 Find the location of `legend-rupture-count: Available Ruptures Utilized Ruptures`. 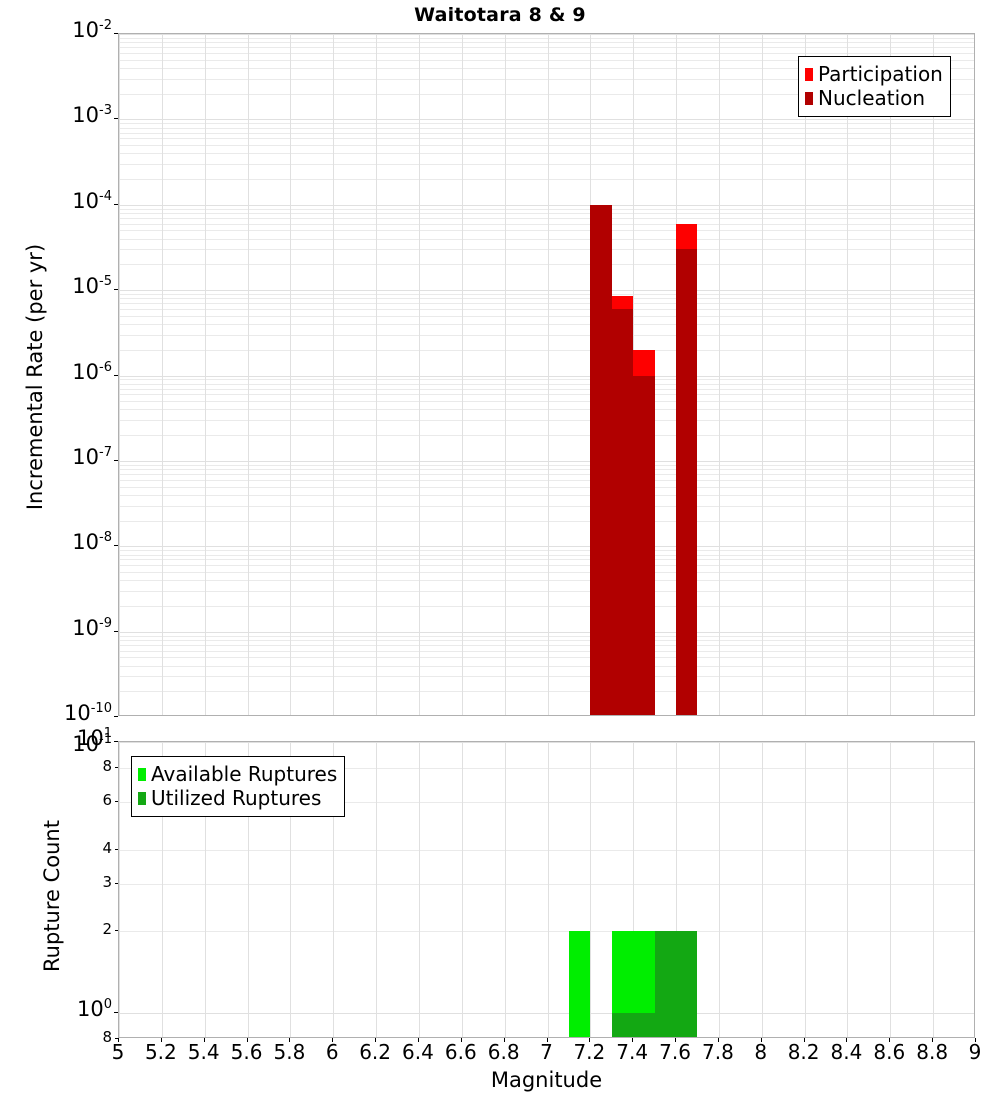

legend-rupture-count: Available Ruptures Utilized Ruptures is located at coordinates (238, 786).